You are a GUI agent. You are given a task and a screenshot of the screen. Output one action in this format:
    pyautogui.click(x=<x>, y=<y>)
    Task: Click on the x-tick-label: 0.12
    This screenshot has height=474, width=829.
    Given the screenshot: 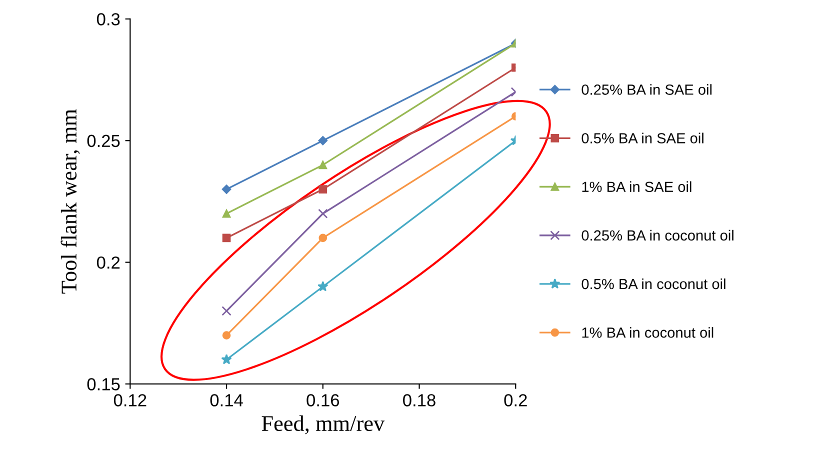 What is the action you would take?
    pyautogui.click(x=130, y=400)
    